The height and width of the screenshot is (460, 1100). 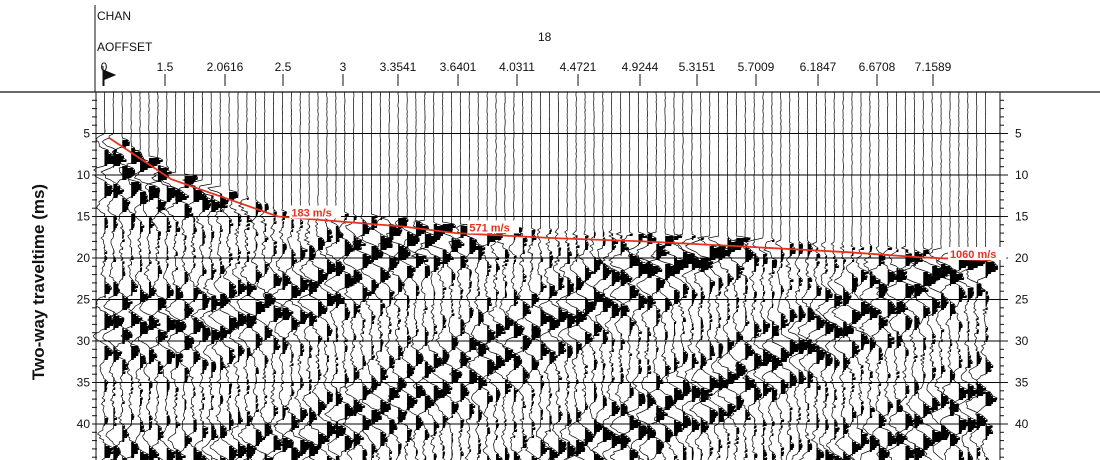 I want to click on velocity-label: 571 m/s, so click(x=489, y=228).